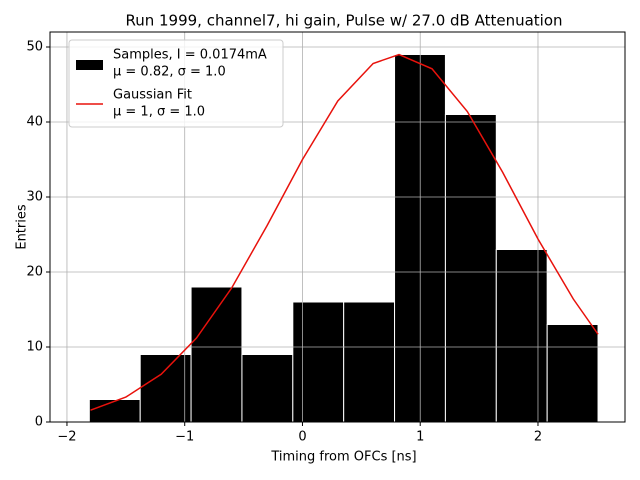 The image size is (640, 480). I want to click on legend-stats: μ = 0.82, σ = 1.0, so click(169, 72).